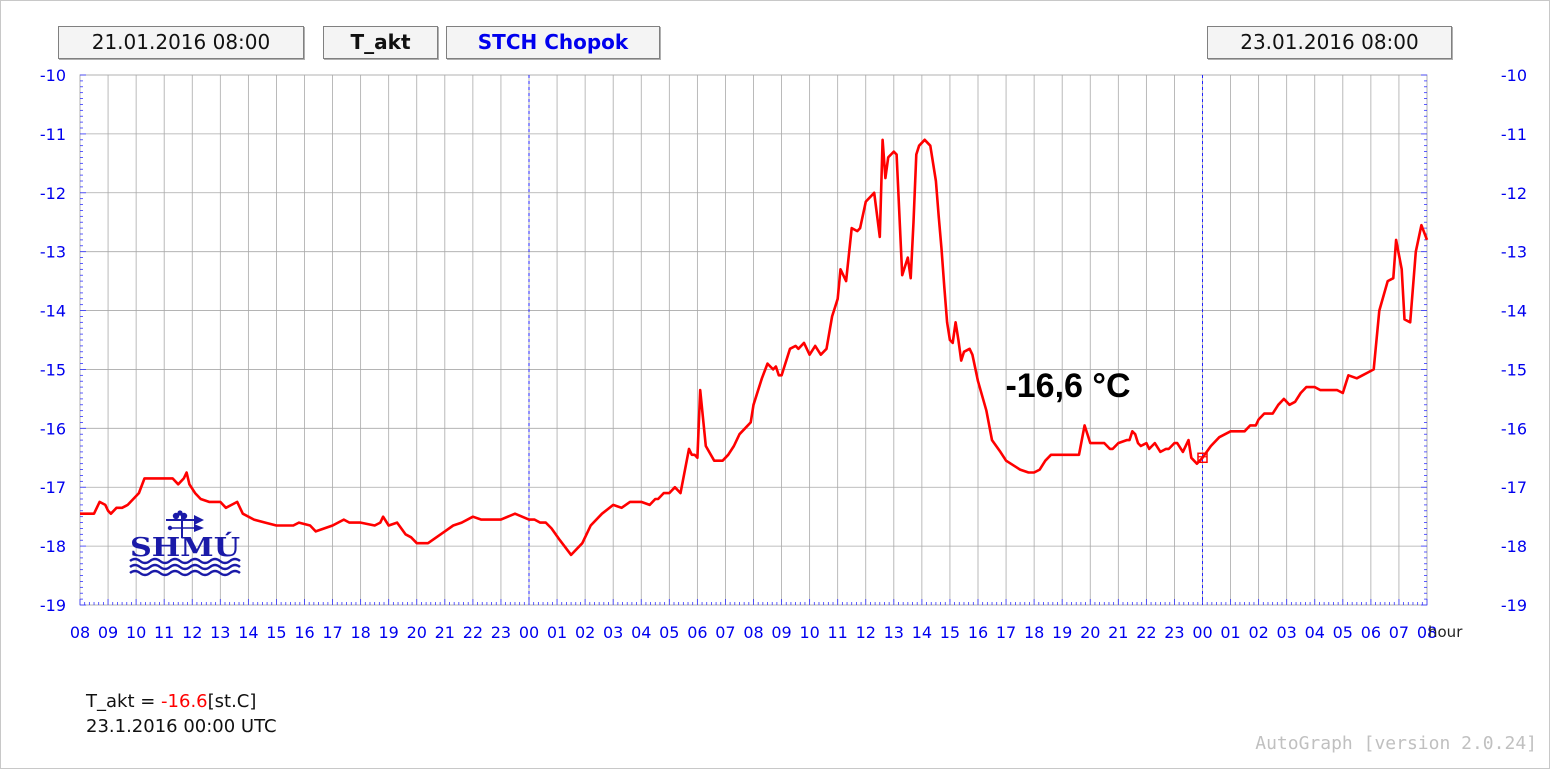  Describe the element at coordinates (53, 75) in the screenshot. I see `y-tick-label-left: -10` at that location.